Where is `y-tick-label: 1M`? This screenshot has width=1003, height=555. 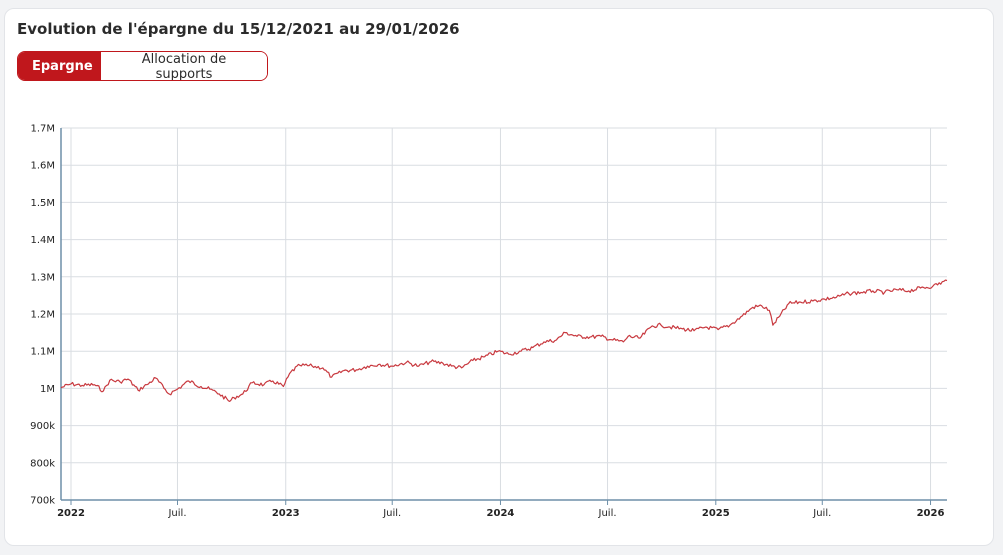 y-tick-label: 1M is located at coordinates (47, 389).